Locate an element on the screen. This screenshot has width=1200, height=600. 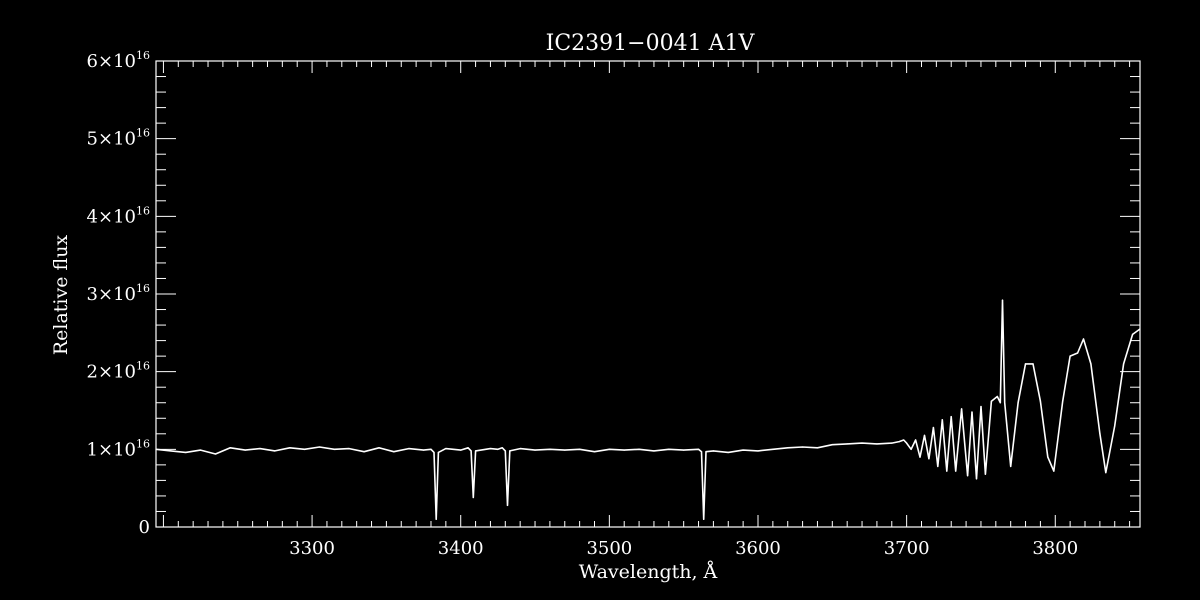
x-tick-label: 3500 is located at coordinates (609, 548).